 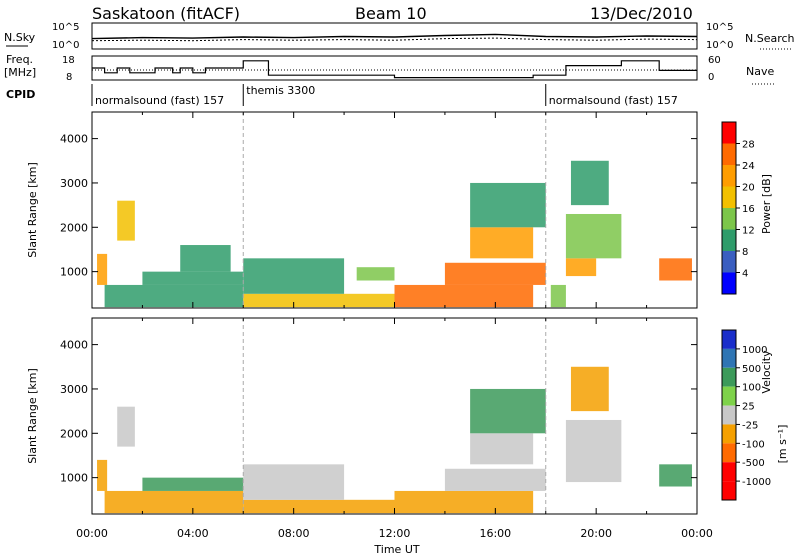 What do you see at coordinates (748, 166) in the screenshot?
I see `power-colorbar-tick-label: 24` at bounding box center [748, 166].